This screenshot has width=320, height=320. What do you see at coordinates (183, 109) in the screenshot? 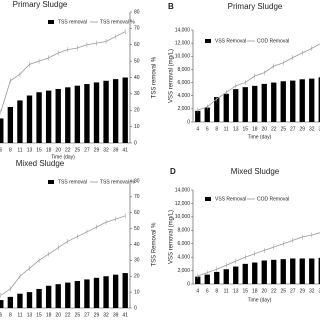
I see `y-tick-label: 2,000` at bounding box center [183, 109].